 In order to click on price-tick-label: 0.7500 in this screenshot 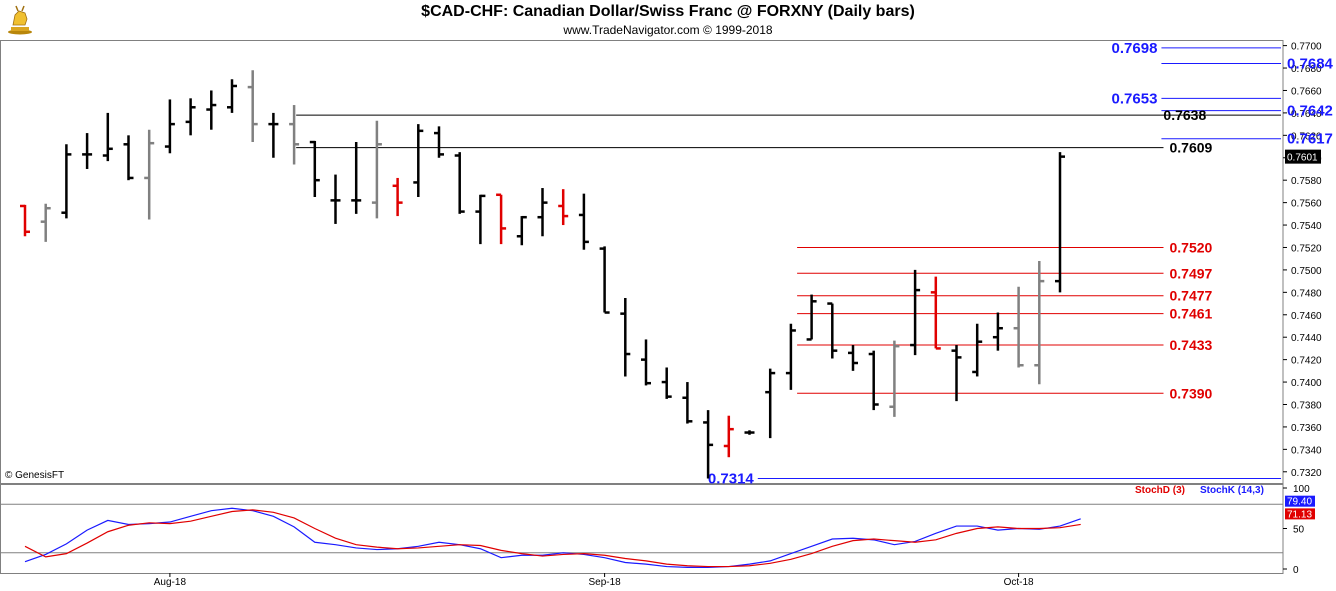, I will do `click(1306, 271)`.